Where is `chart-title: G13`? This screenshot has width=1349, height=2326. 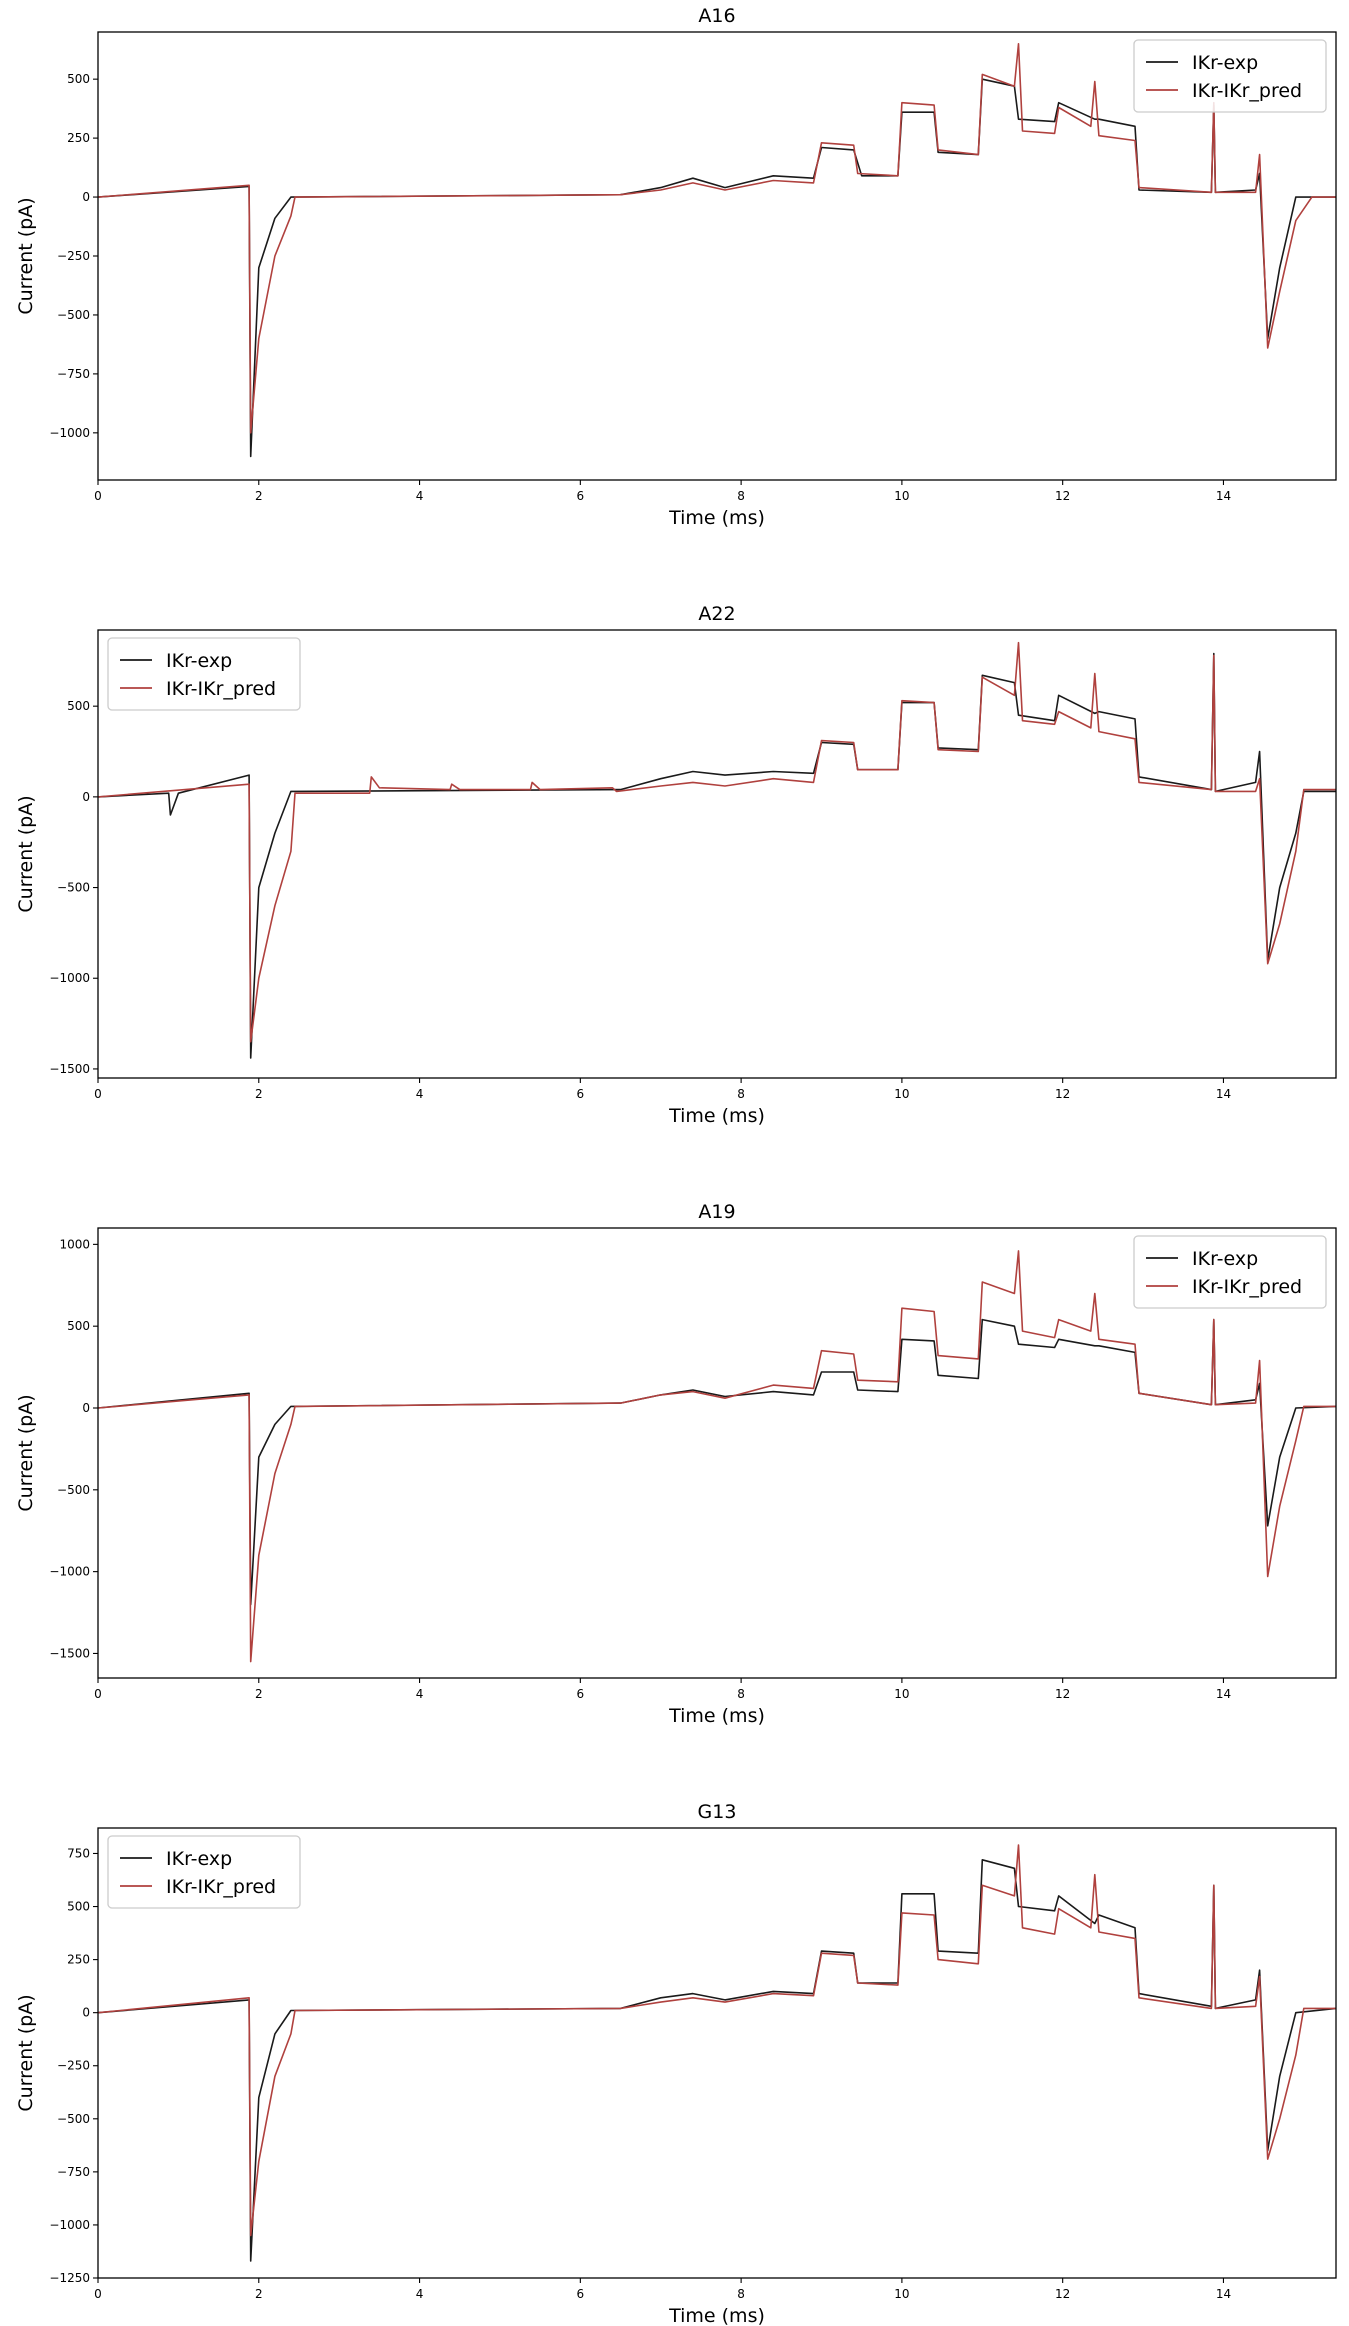 chart-title: G13 is located at coordinates (717, 1812).